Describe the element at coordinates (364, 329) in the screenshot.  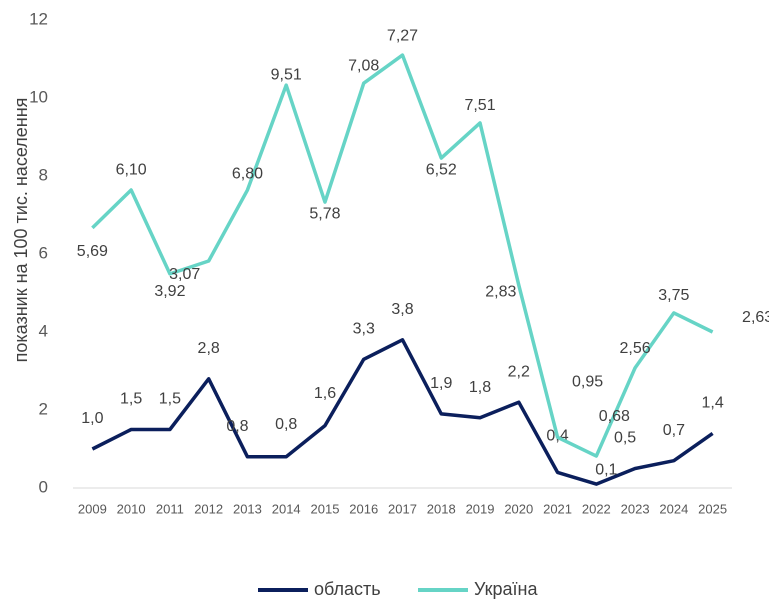
I see `data-label: 3,3` at that location.